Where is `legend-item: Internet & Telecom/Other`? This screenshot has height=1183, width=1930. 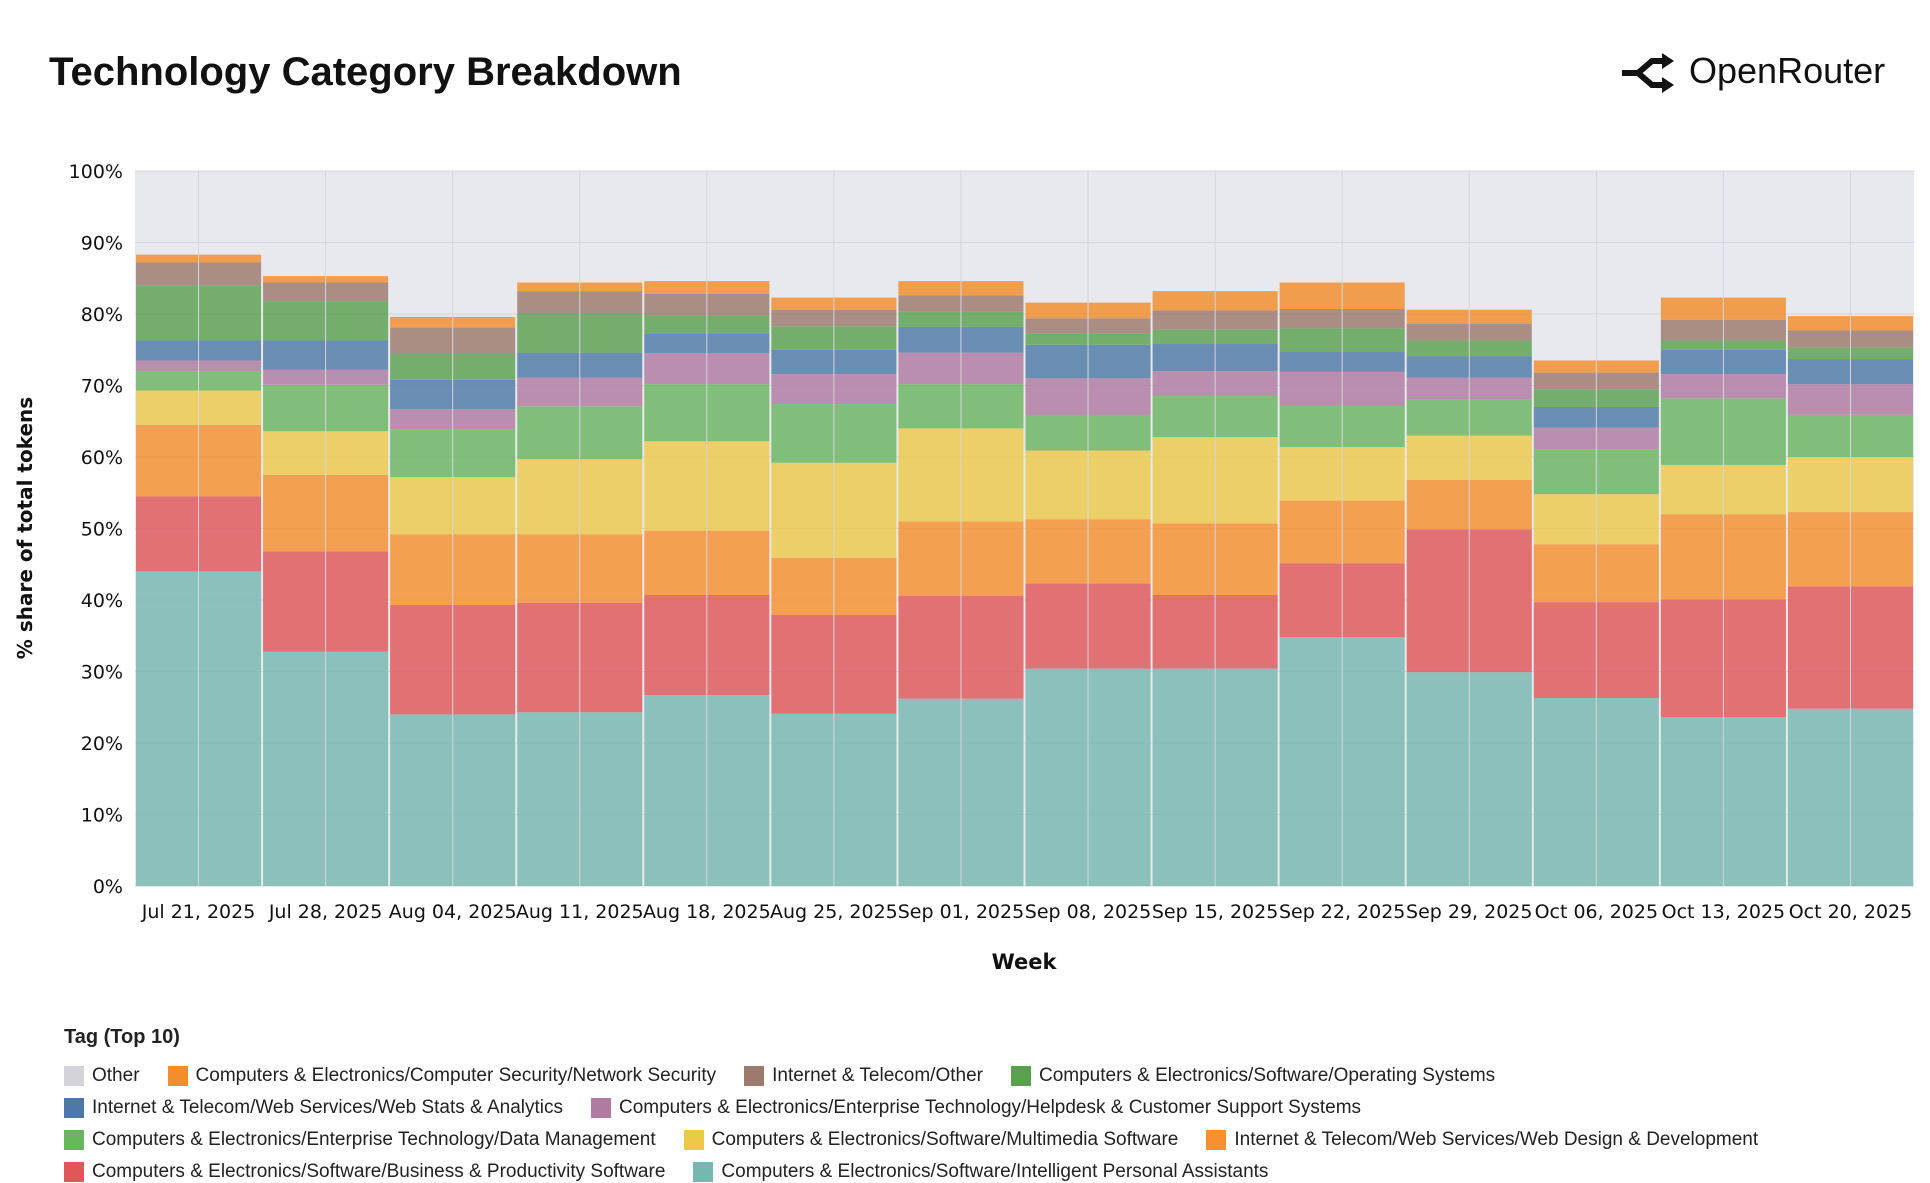
legend-item: Internet & Telecom/Other is located at coordinates (863, 1076).